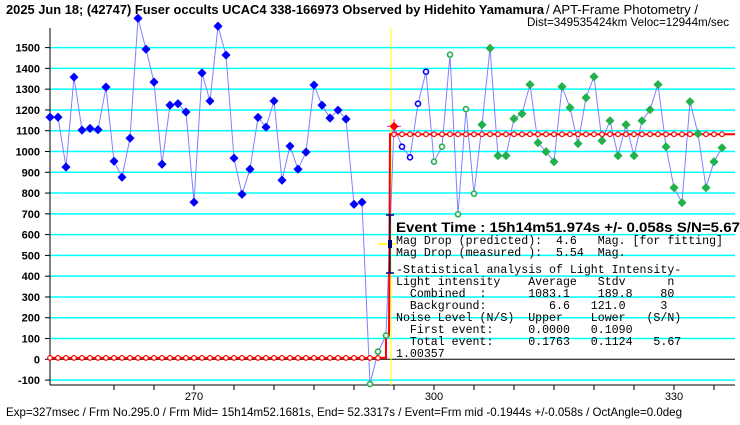 The width and height of the screenshot is (740, 425). I want to click on y-tick-label: -100, so click(29, 381).